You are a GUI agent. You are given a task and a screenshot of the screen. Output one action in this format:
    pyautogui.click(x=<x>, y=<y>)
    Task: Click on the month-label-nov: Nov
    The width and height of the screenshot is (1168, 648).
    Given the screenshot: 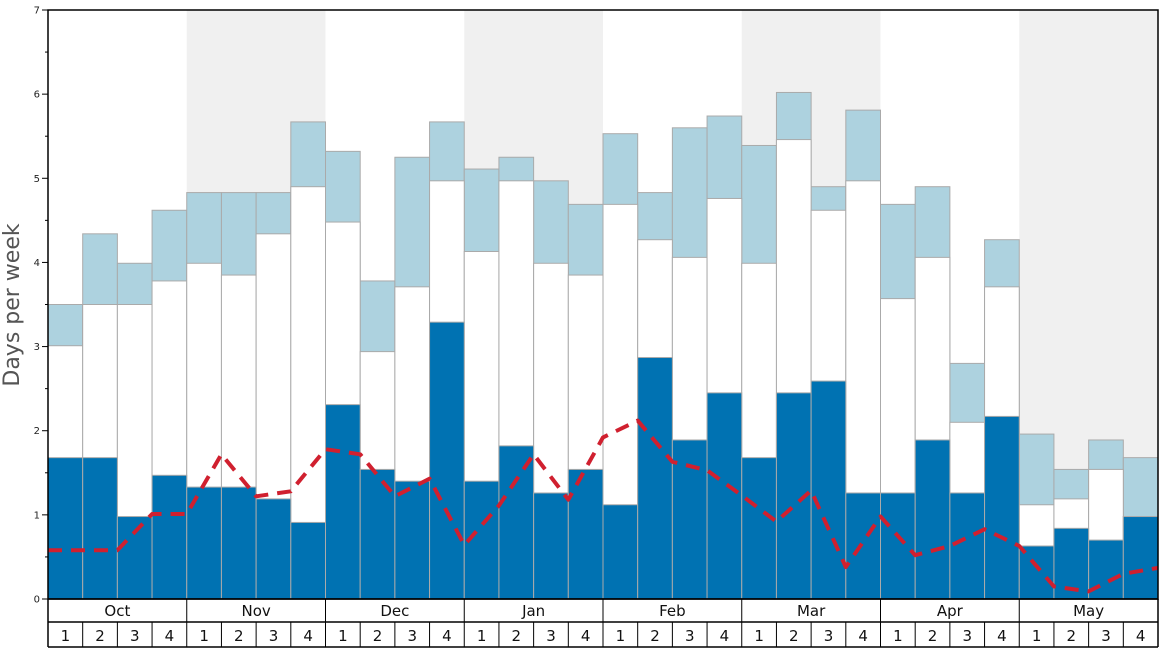 What is the action you would take?
    pyautogui.click(x=255, y=611)
    